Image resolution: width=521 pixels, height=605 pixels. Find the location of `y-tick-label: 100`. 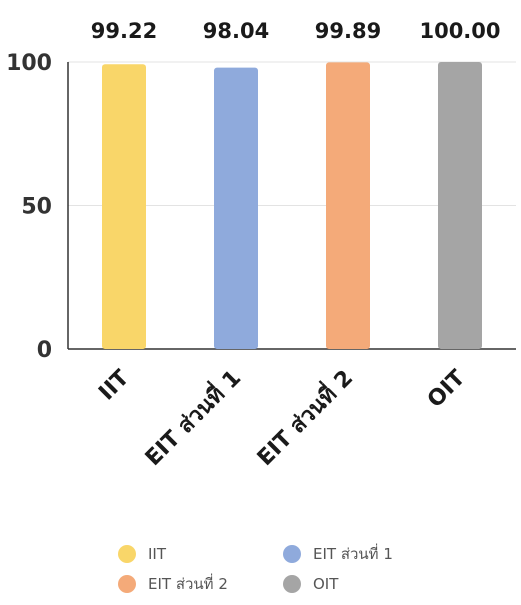

y-tick-label: 100 is located at coordinates (29, 63).